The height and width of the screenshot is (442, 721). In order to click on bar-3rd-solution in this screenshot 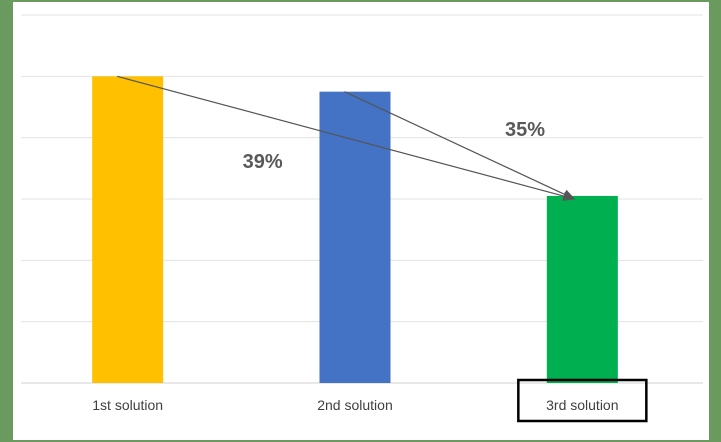, I will do `click(582, 289)`.